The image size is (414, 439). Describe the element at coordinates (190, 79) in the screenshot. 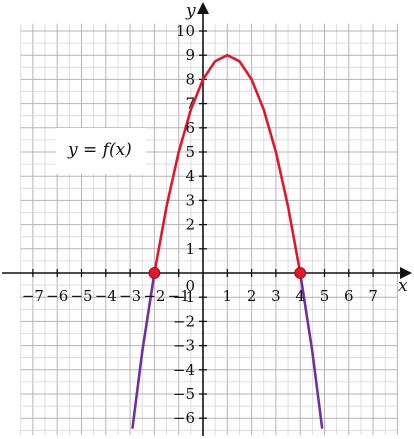

I see `y-tick-label: 8` at that location.